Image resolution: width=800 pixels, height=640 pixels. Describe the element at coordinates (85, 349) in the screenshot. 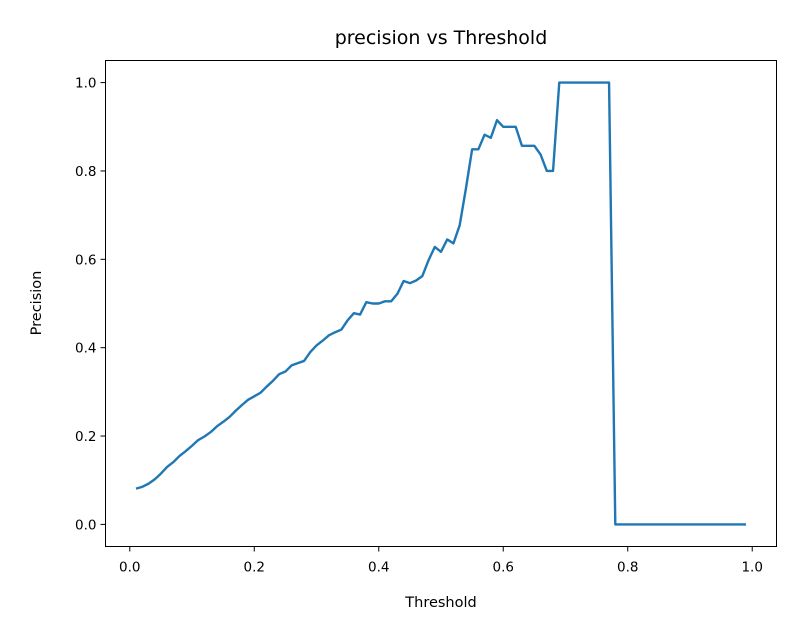

I see `y-tick-label: 0.4` at that location.